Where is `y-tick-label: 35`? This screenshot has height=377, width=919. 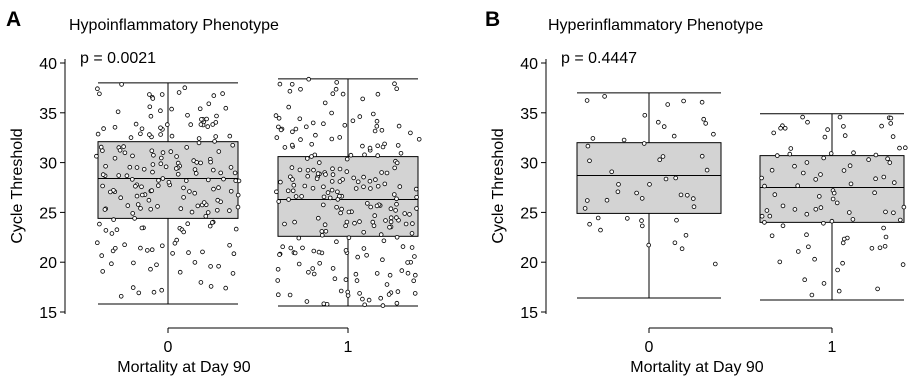
y-tick-label: 35 is located at coordinates (529, 114).